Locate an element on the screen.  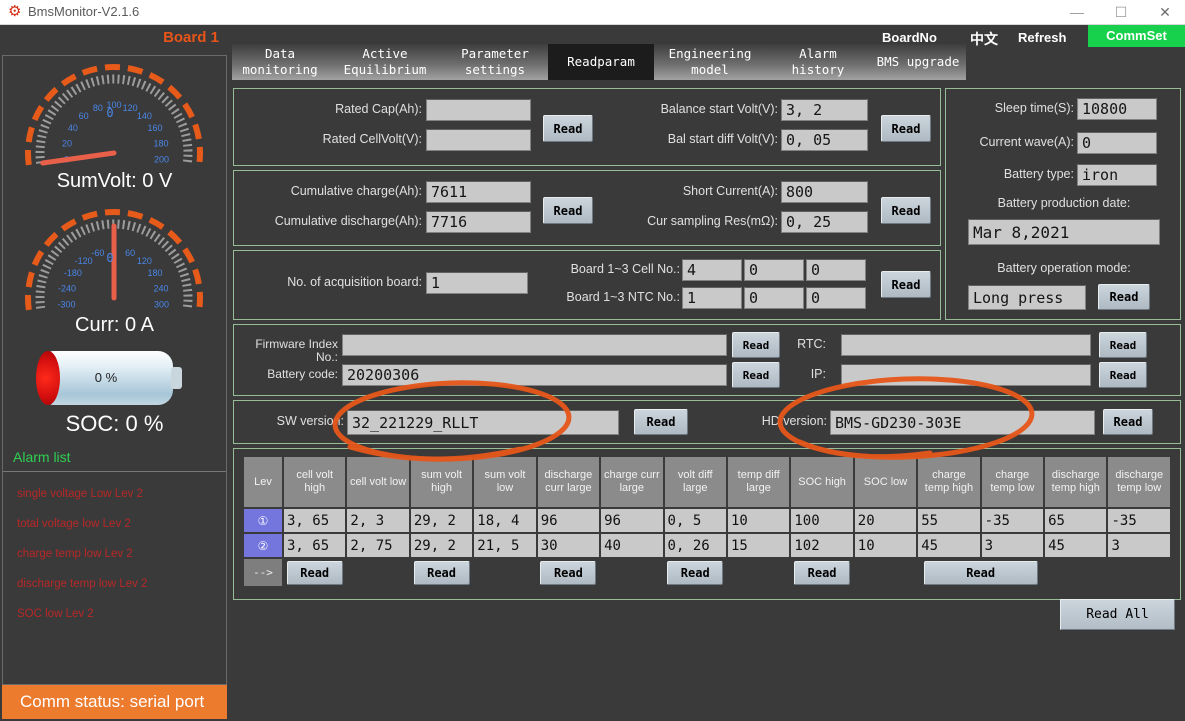
threshold-value-cell: 96 is located at coordinates (568, 520).